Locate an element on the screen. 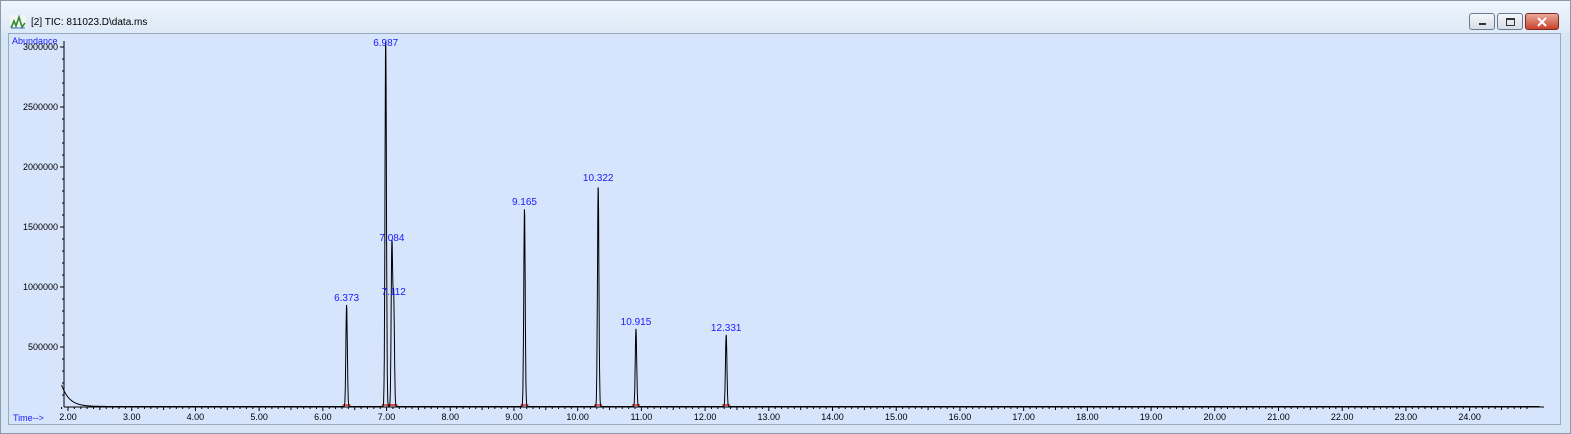  close-icon is located at coordinates (1542, 22).